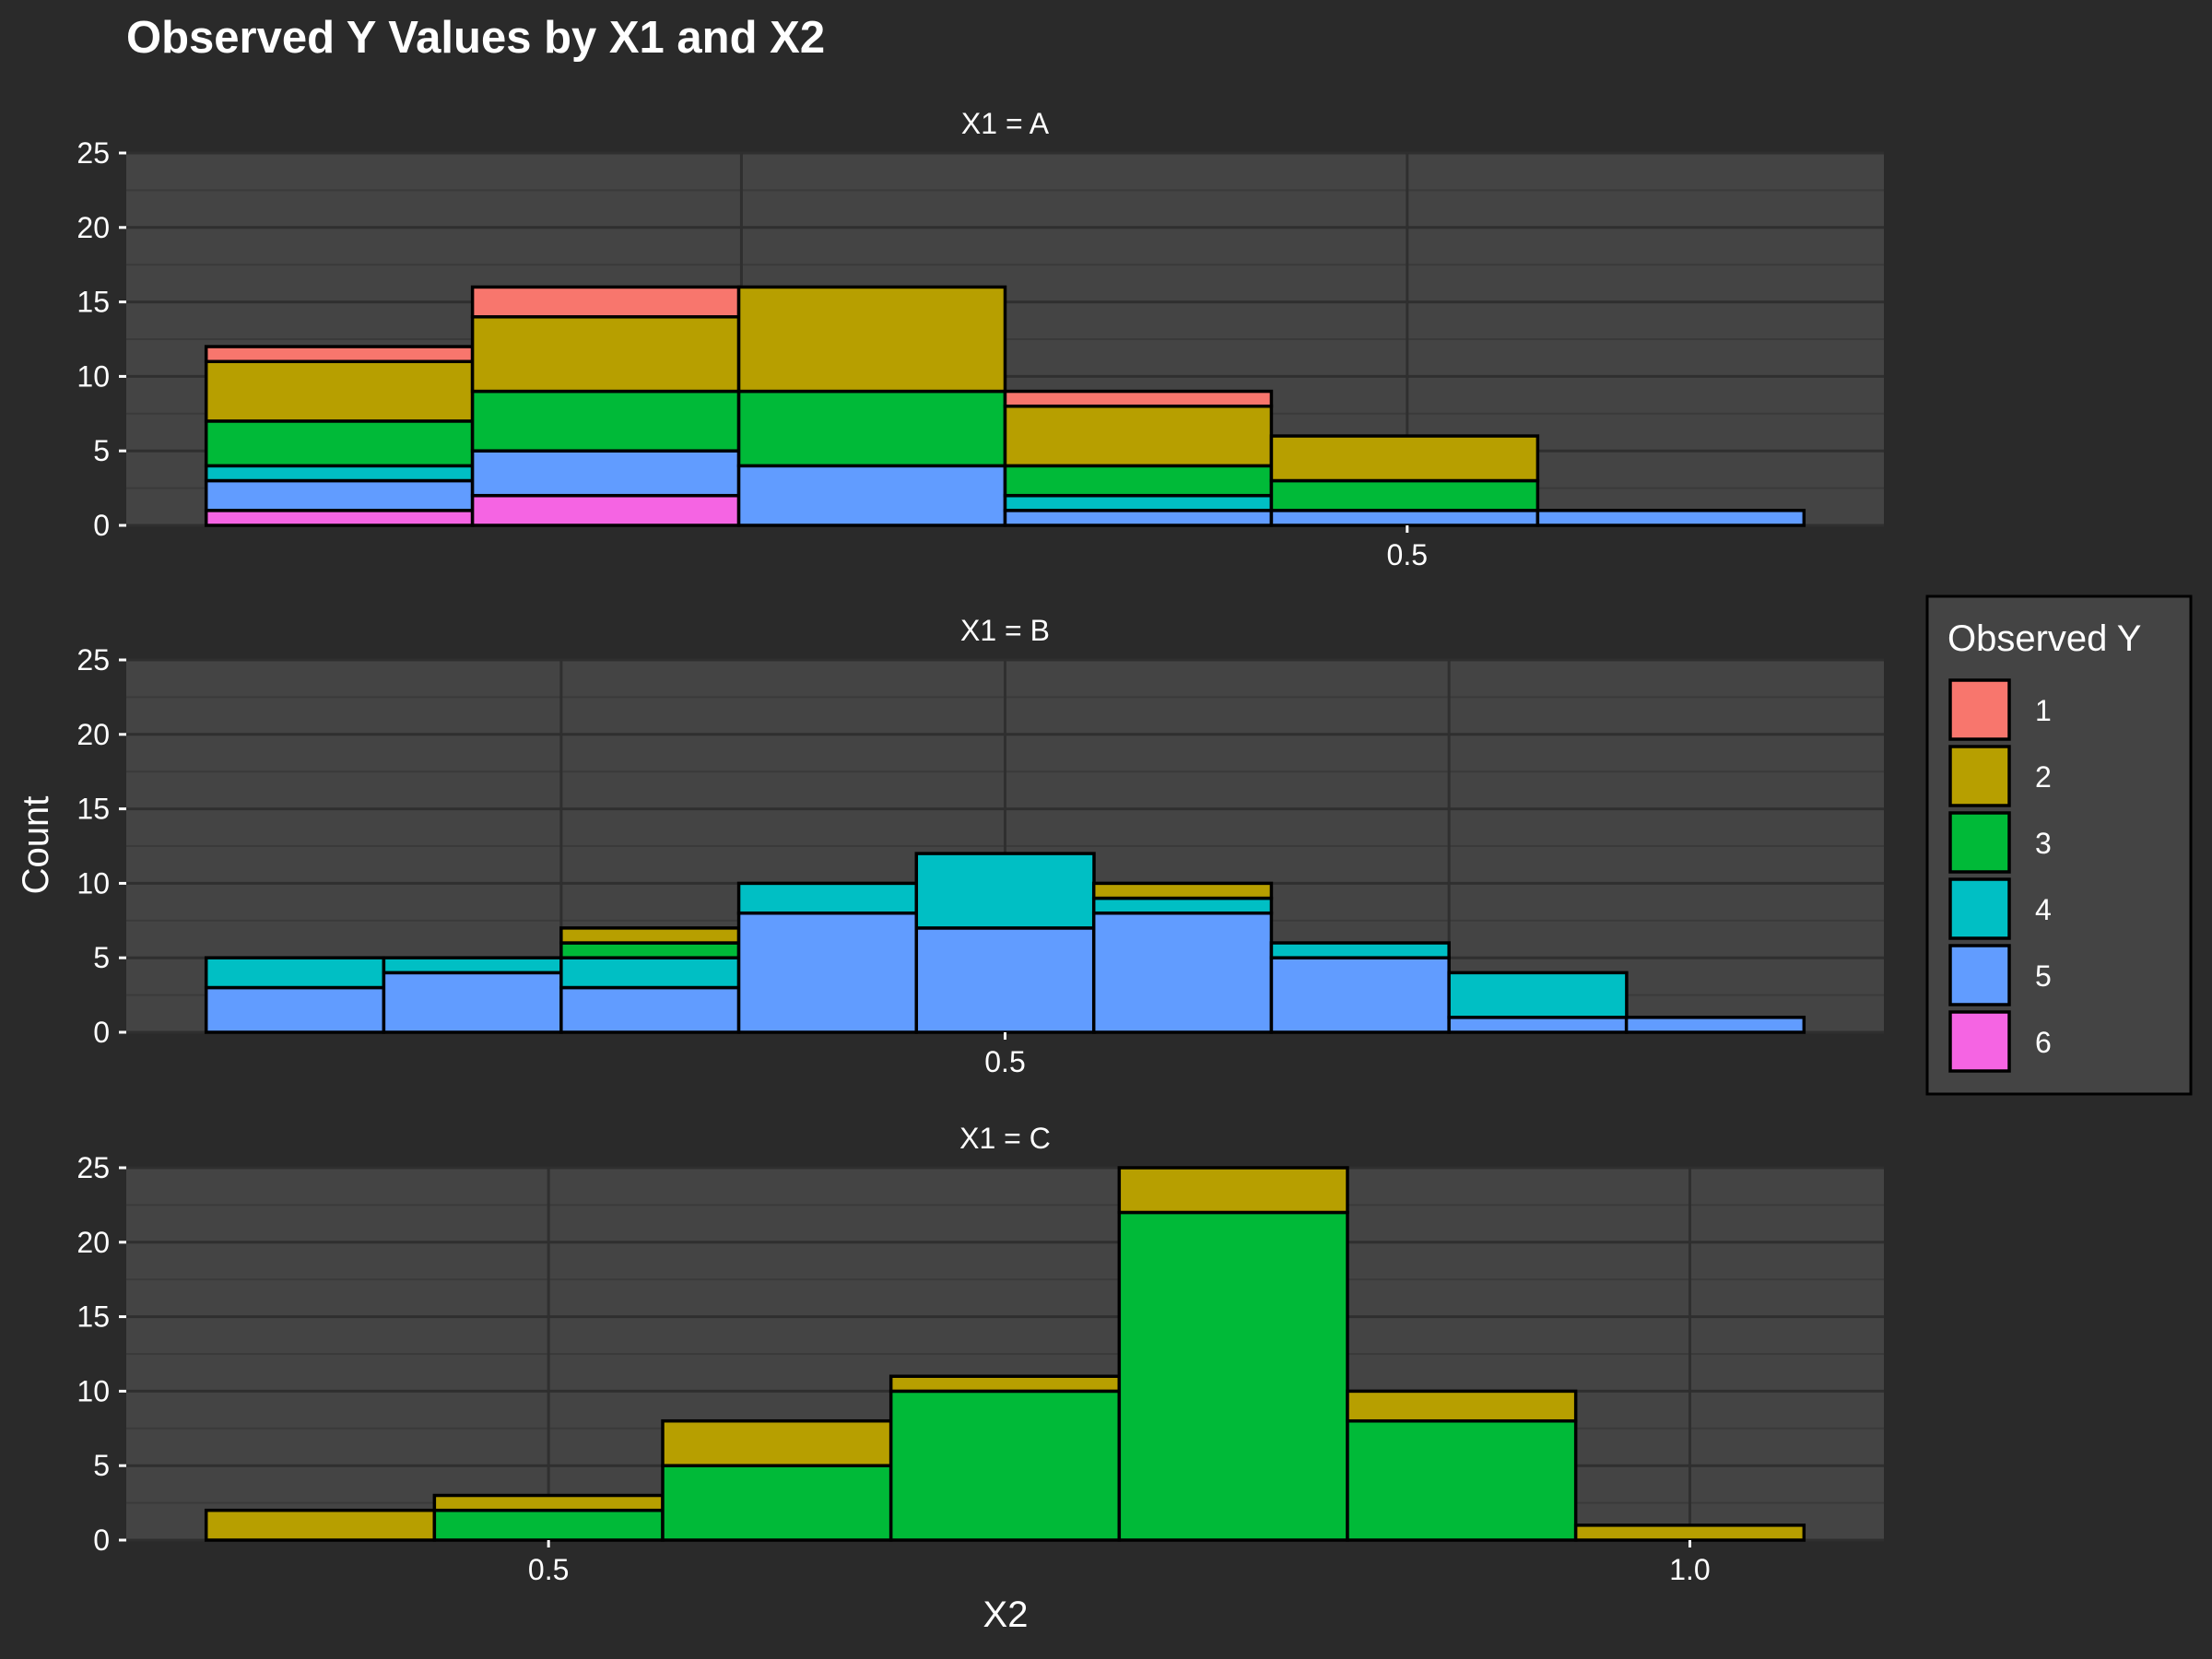  What do you see at coordinates (1005, 630) in the screenshot?
I see `facet-strip-label: X1 = B` at bounding box center [1005, 630].